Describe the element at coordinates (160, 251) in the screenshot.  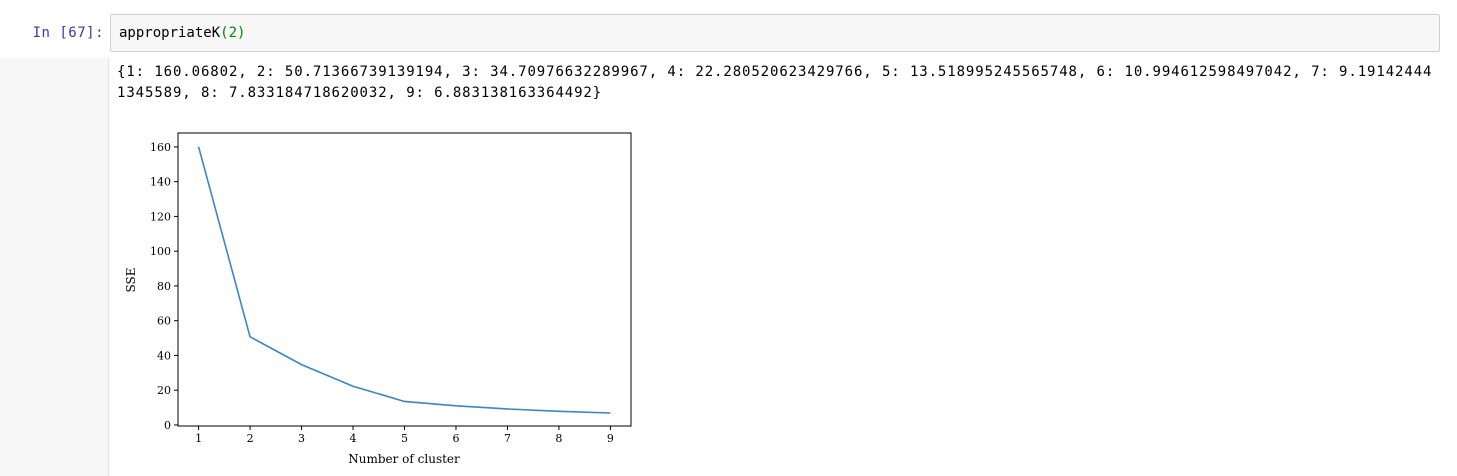
I see `y-tick-label: 100` at that location.